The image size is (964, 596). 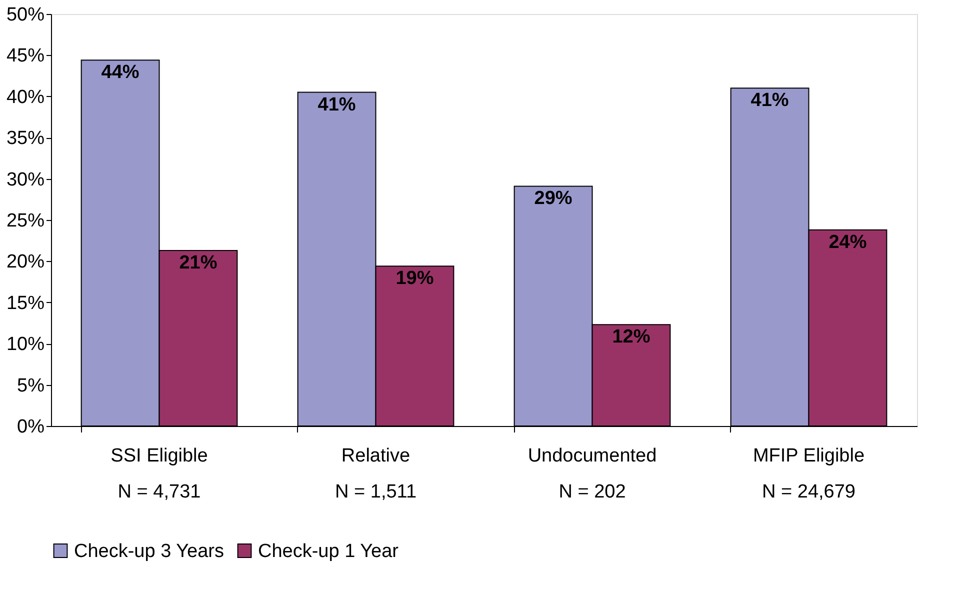 I want to click on y-tick-label: 5%, so click(x=31, y=385).